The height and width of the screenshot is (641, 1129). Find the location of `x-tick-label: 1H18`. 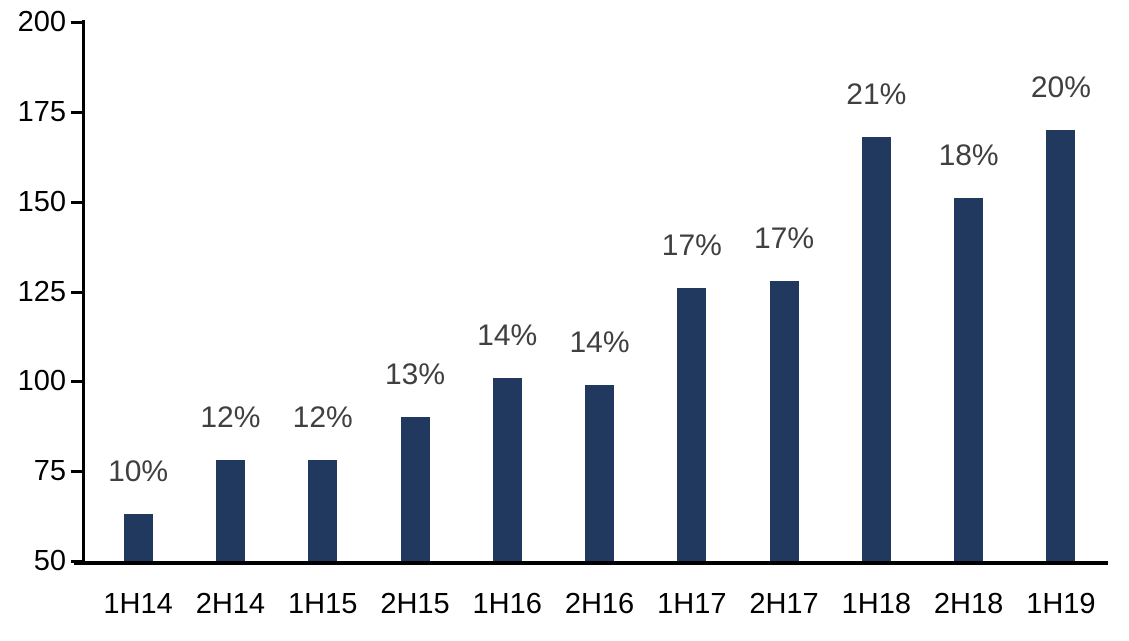

x-tick-label: 1H18 is located at coordinates (876, 604).